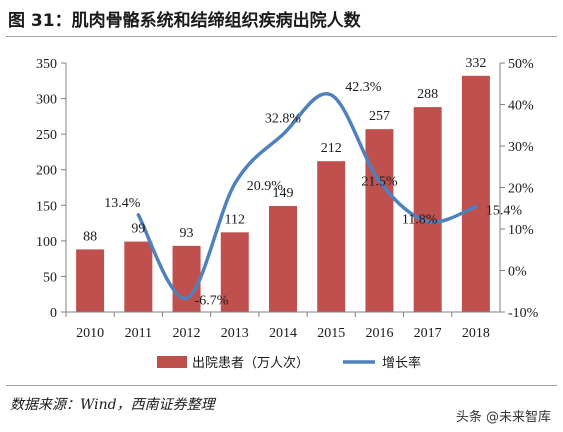 This screenshot has height=432, width=563. I want to click on figure-title: 图 31：肌肉骨骼系统和结缔组织疾病出院人数, so click(184, 21).